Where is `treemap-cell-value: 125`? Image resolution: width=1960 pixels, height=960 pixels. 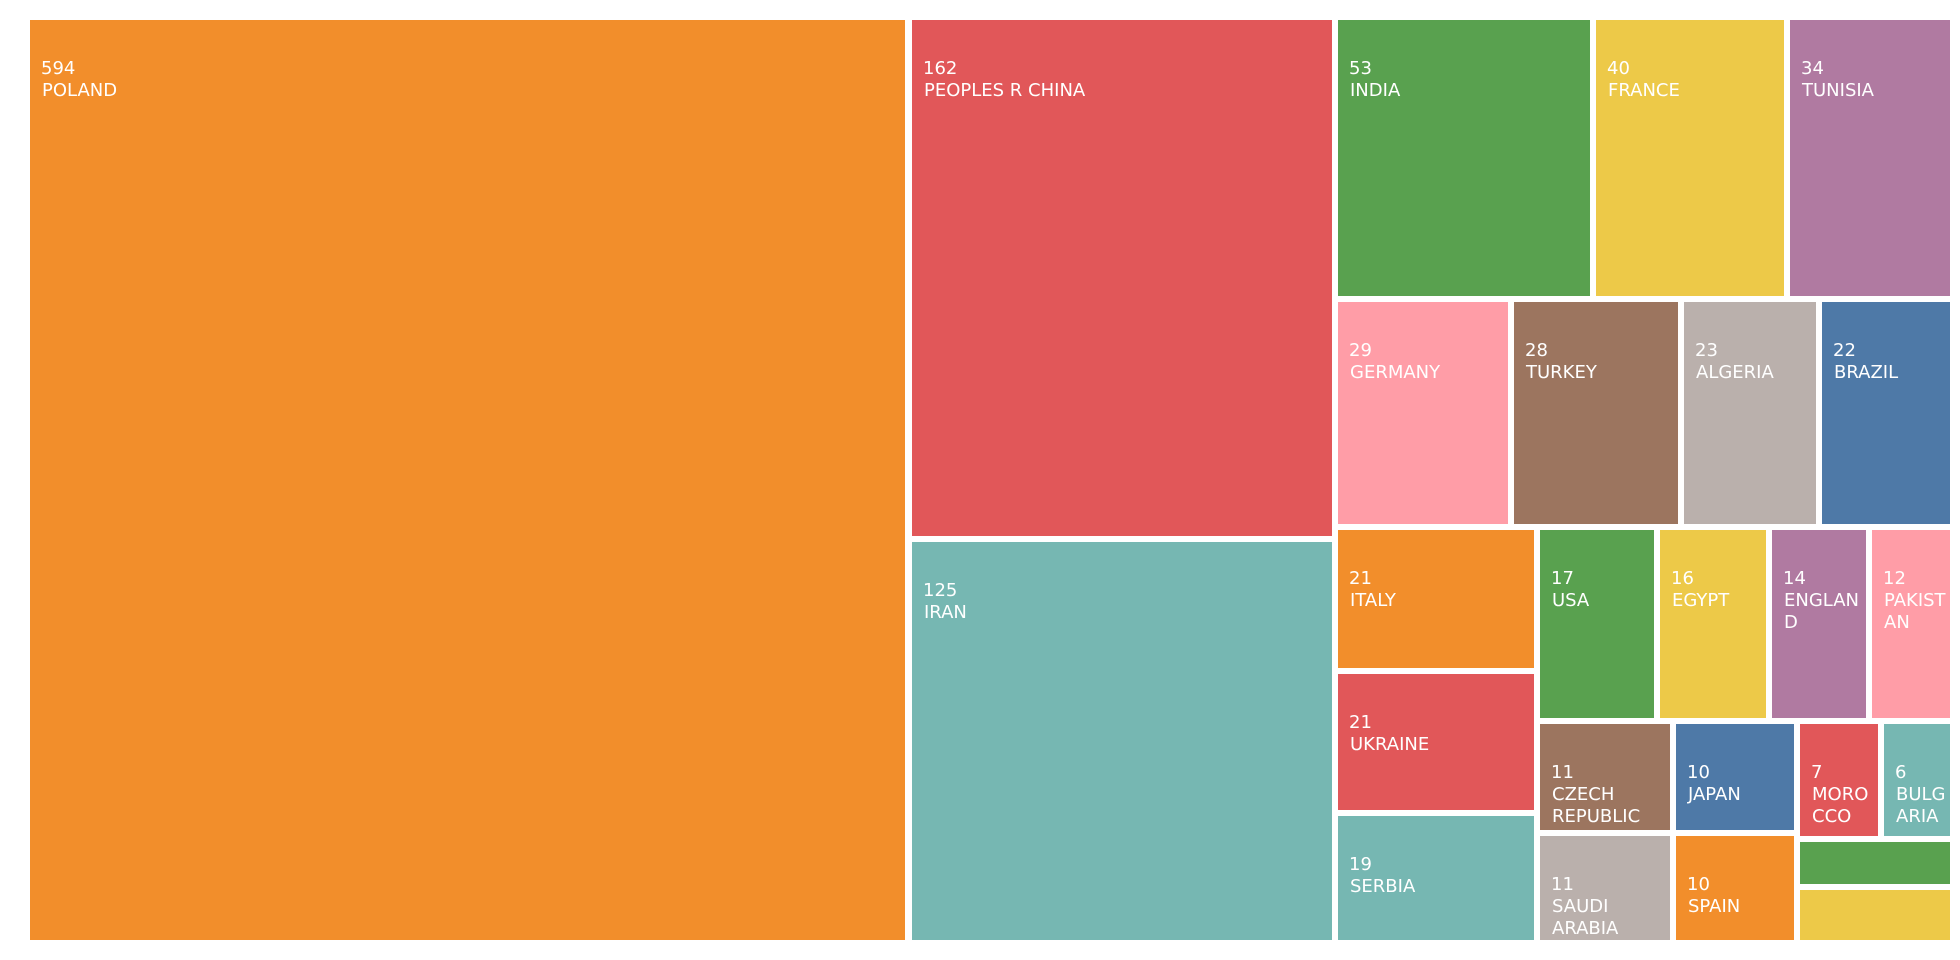 treemap-cell-value: 125 is located at coordinates (940, 590).